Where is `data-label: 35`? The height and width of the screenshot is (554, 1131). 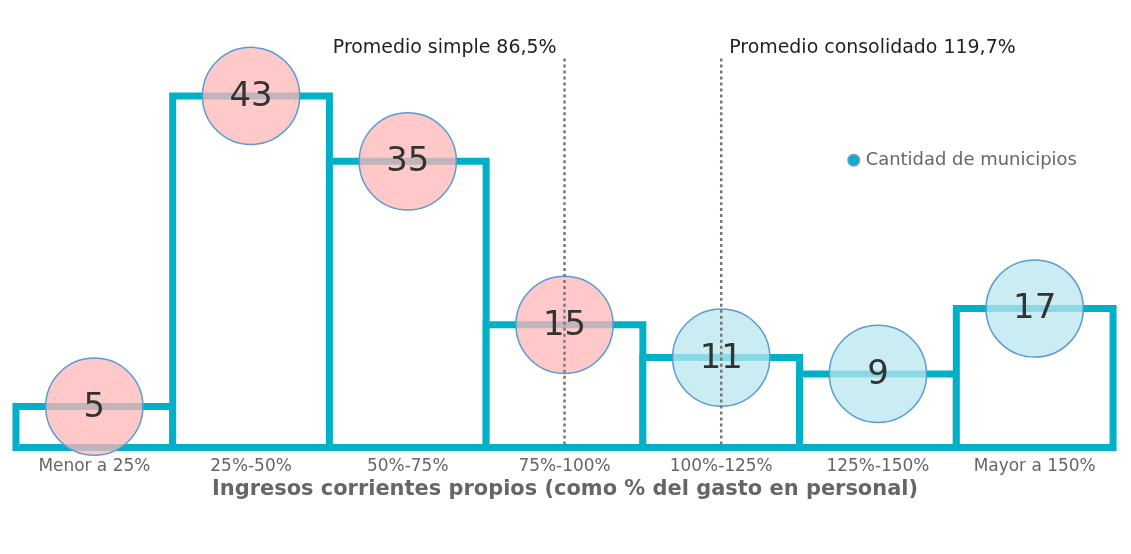 data-label: 35 is located at coordinates (408, 160).